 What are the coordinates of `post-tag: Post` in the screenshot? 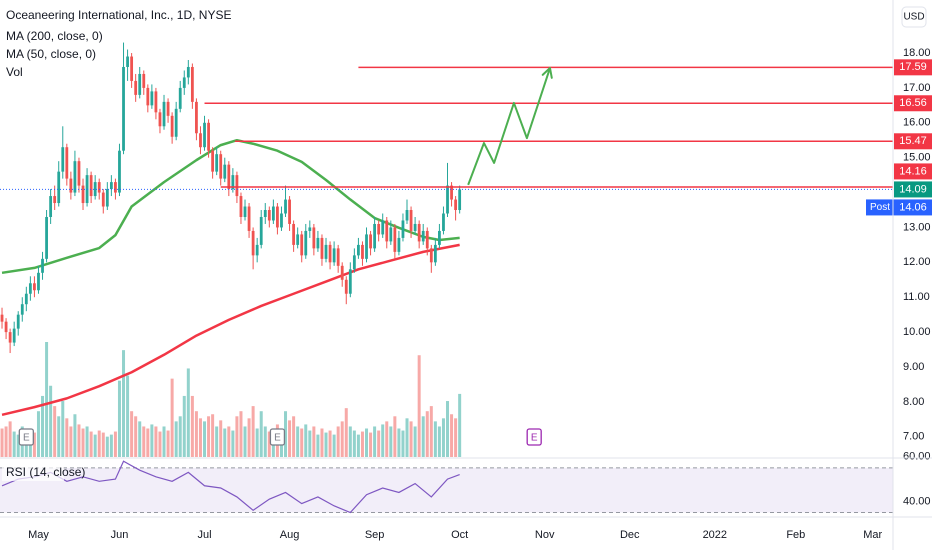 It's located at (880, 207).